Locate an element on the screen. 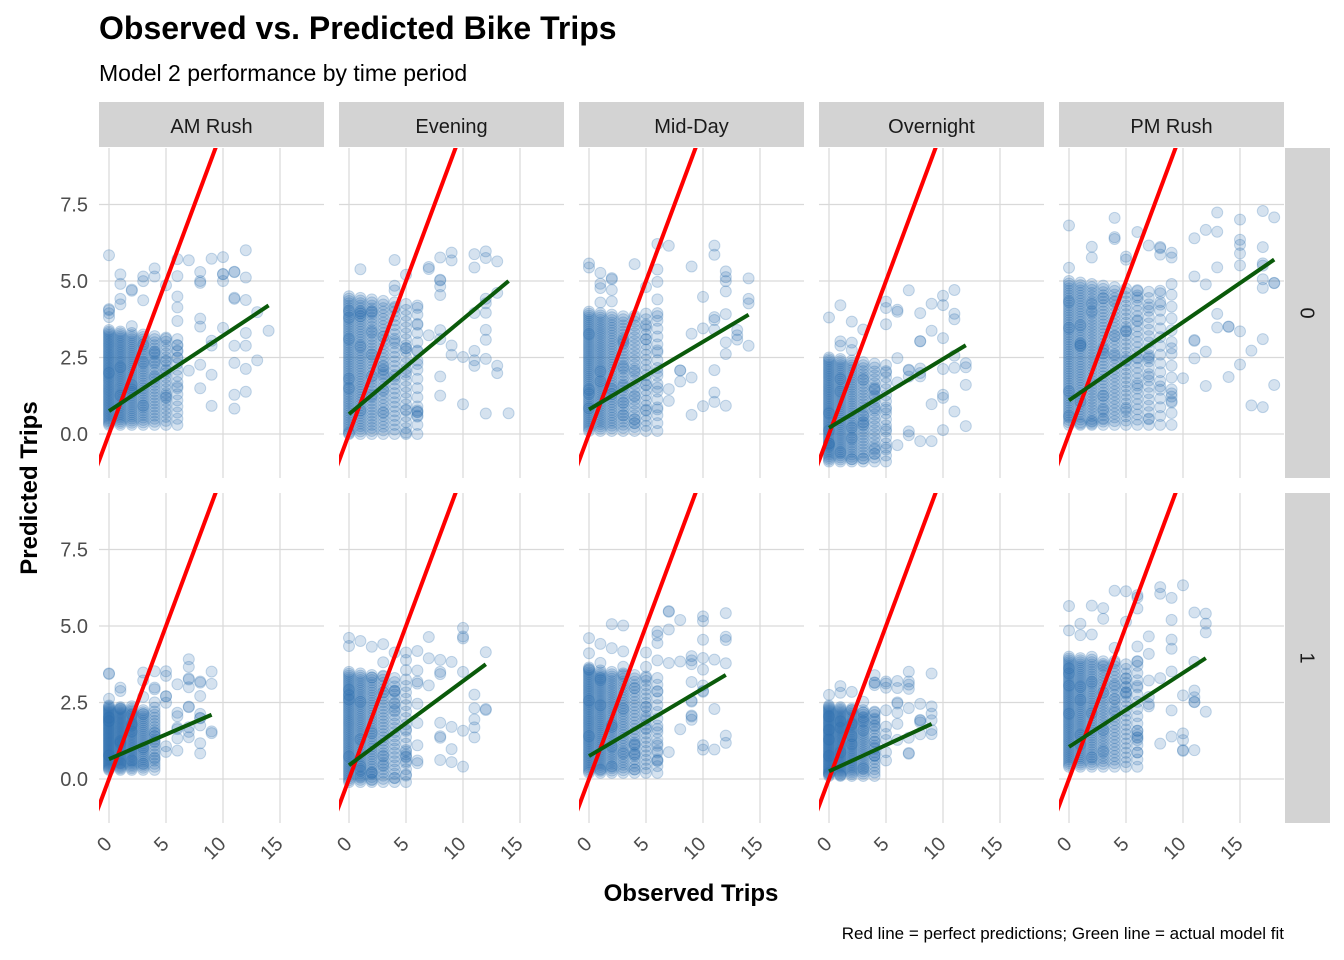  x-tick-label: 0 is located at coordinates (344, 844).